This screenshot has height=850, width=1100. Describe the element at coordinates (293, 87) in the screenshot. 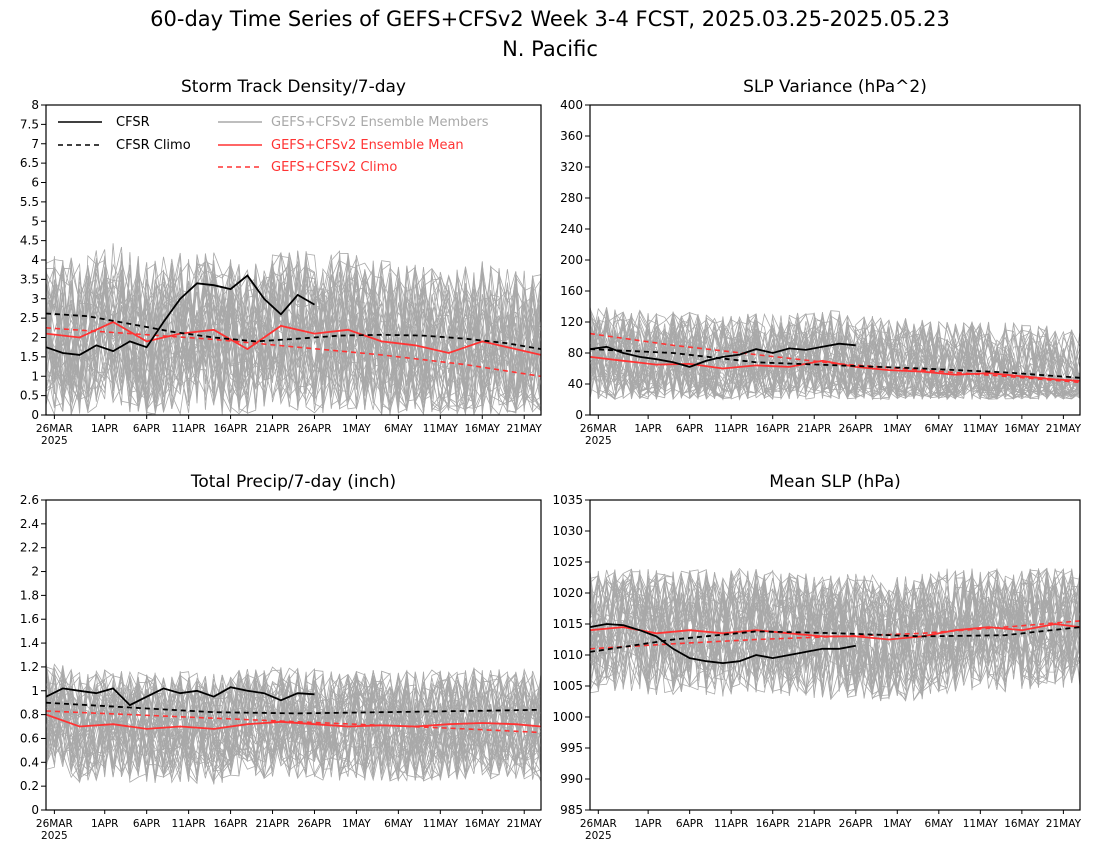

I see `panel-title: Storm Track Density/7-day` at that location.